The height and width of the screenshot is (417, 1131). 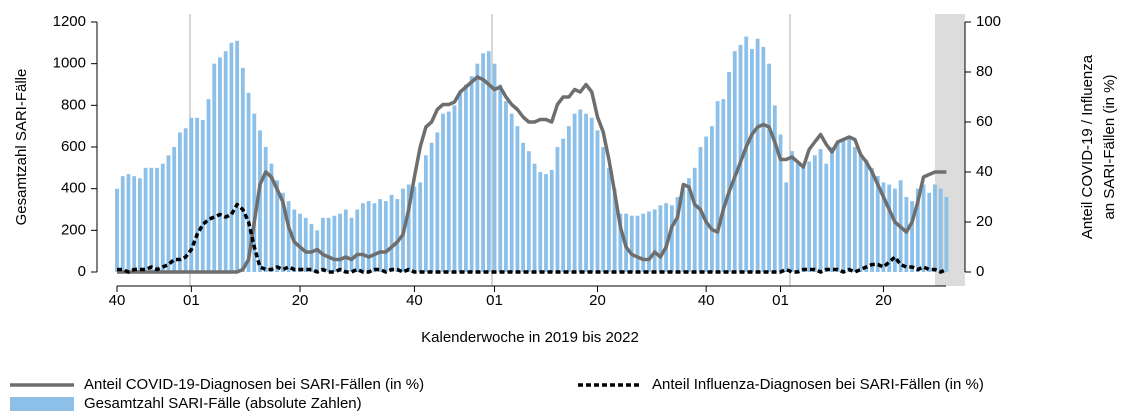 What do you see at coordinates (69, 63) in the screenshot?
I see `y-tick-label: 1000` at bounding box center [69, 63].